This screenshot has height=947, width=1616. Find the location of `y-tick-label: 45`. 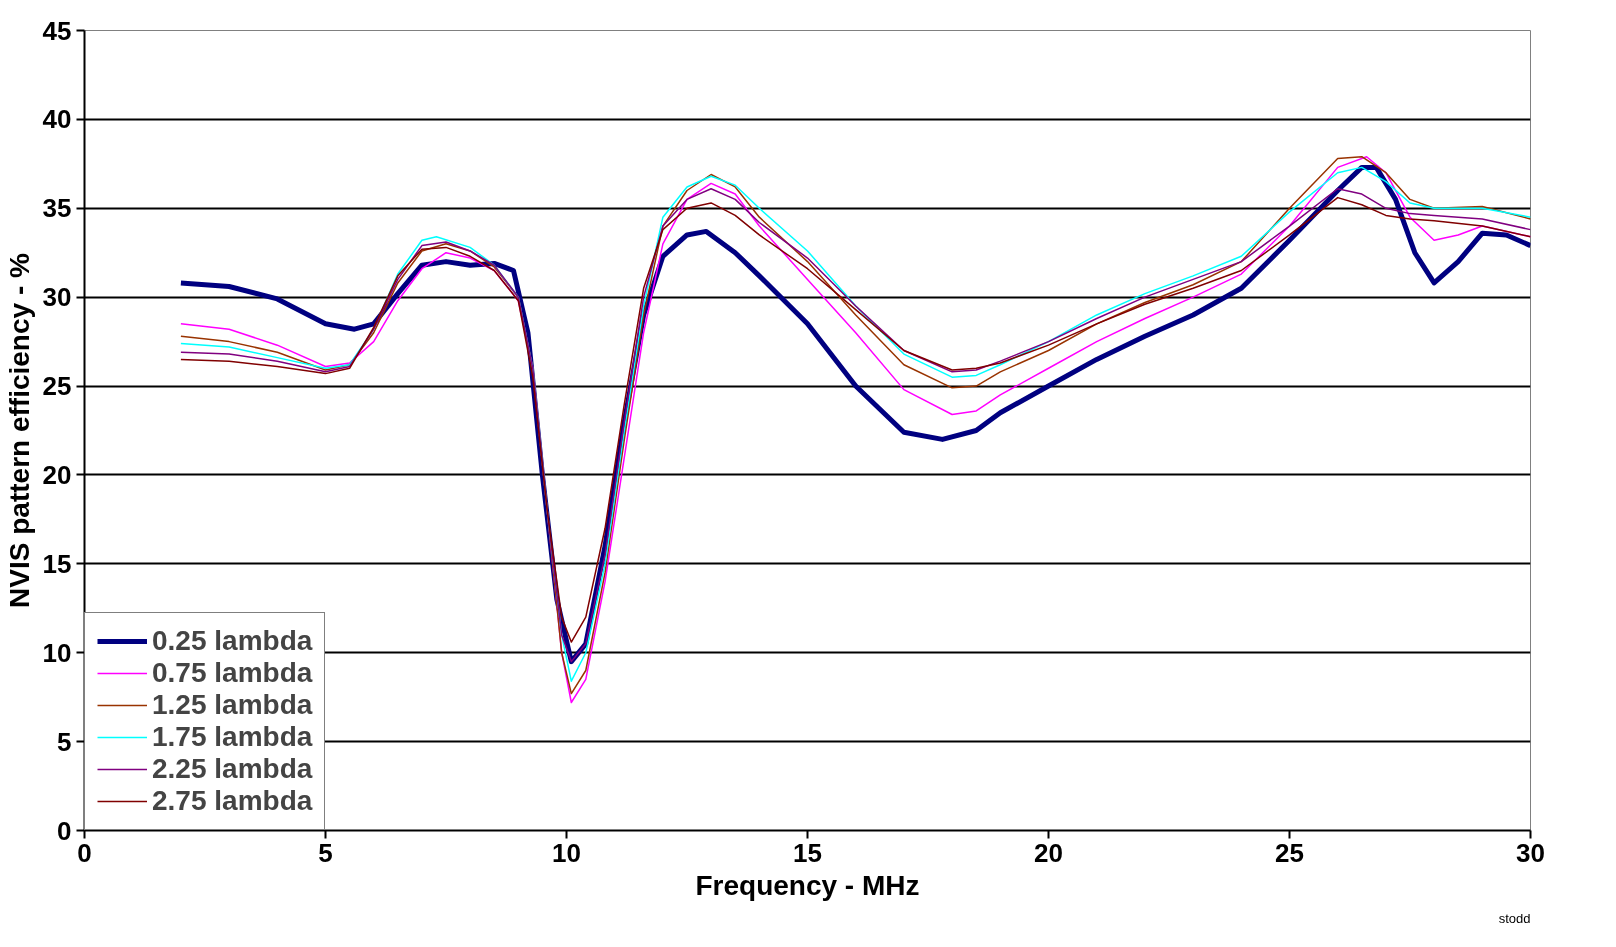

y-tick-label: 45 is located at coordinates (57, 30).